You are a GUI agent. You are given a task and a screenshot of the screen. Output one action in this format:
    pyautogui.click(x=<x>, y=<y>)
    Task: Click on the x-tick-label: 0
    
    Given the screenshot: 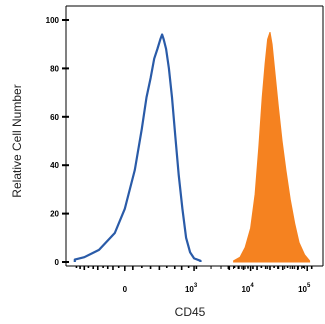 What is the action you would take?
    pyautogui.click(x=125, y=289)
    